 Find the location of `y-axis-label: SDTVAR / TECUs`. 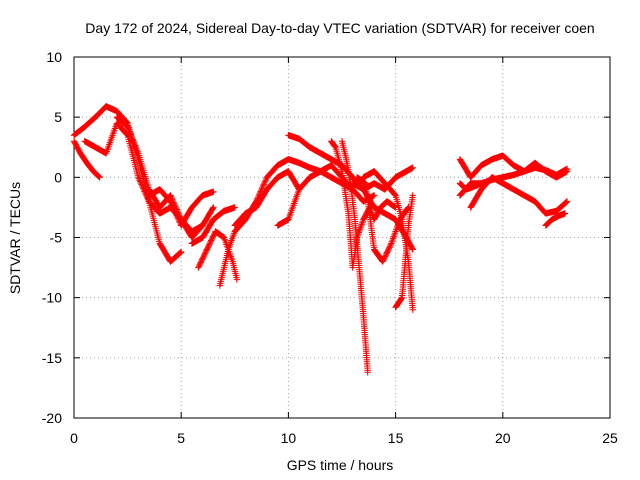

y-axis-label: SDTVAR / TECUs is located at coordinates (15, 238).